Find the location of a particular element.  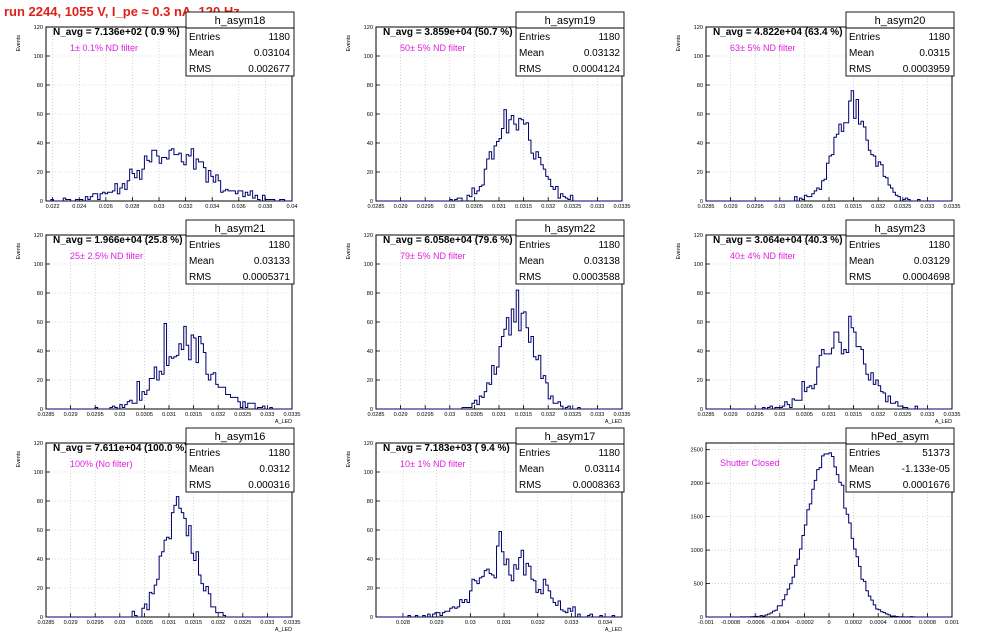

x-tick-label: 0.034 is located at coordinates (605, 623).